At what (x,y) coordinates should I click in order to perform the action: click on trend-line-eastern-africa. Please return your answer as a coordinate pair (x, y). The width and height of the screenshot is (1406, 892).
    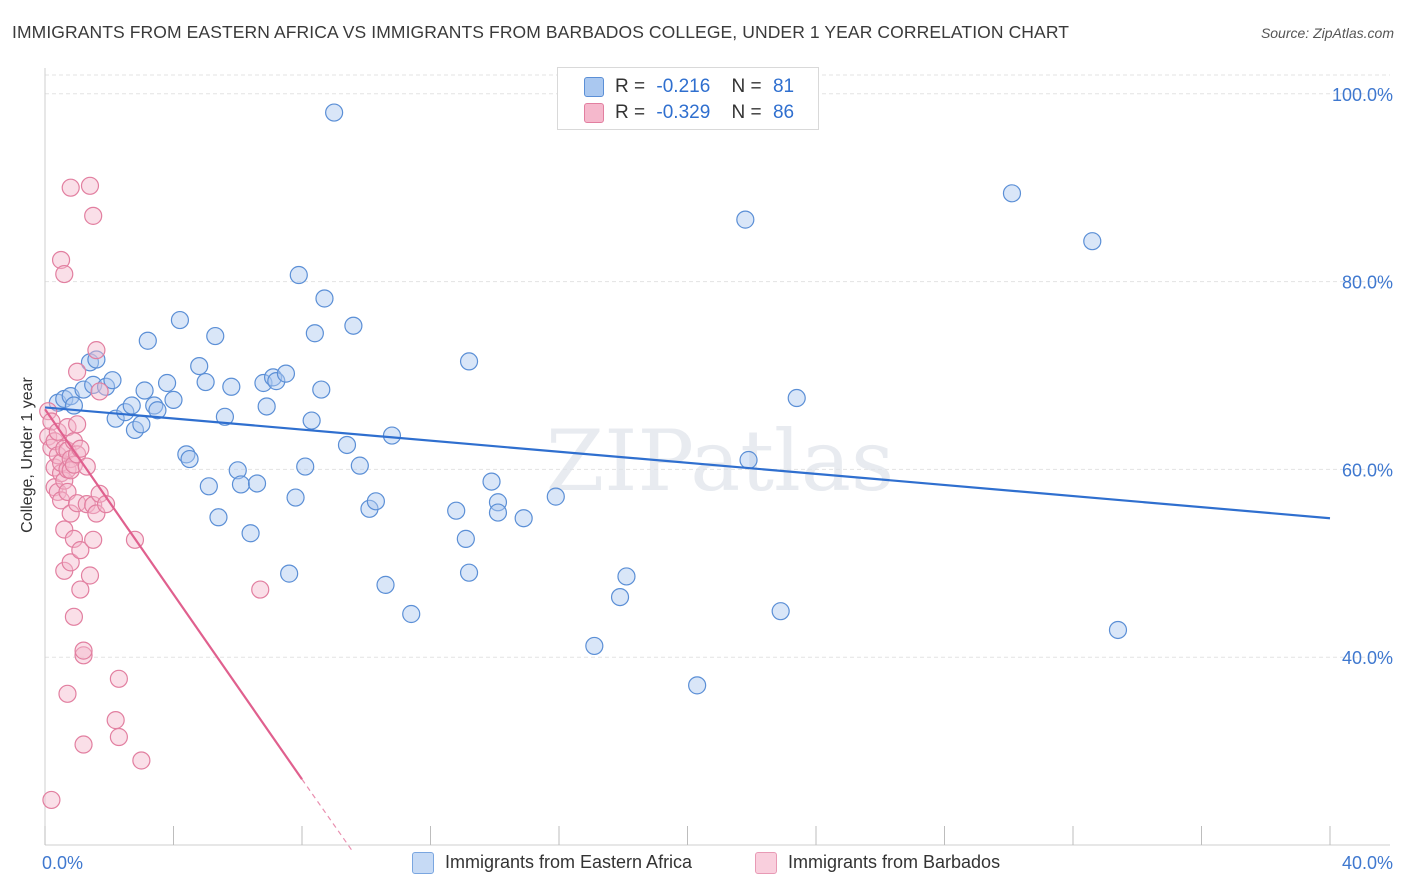
    Looking at the image, I should click on (687, 463).